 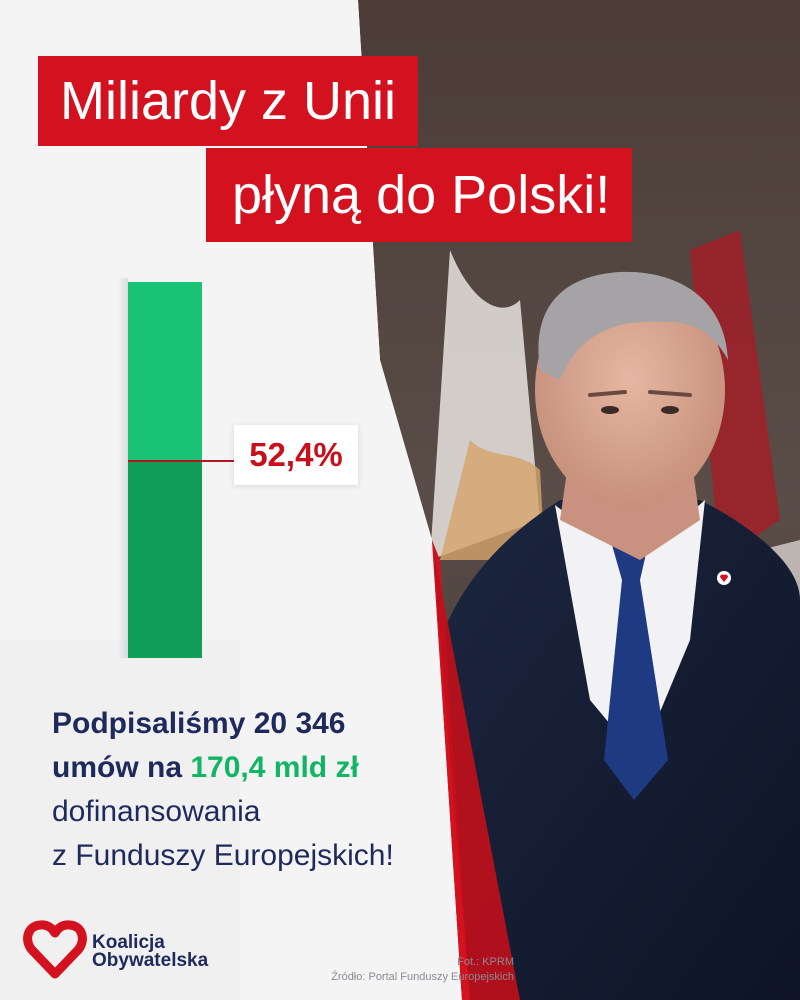 I want to click on progress-bar, so click(x=160, y=468).